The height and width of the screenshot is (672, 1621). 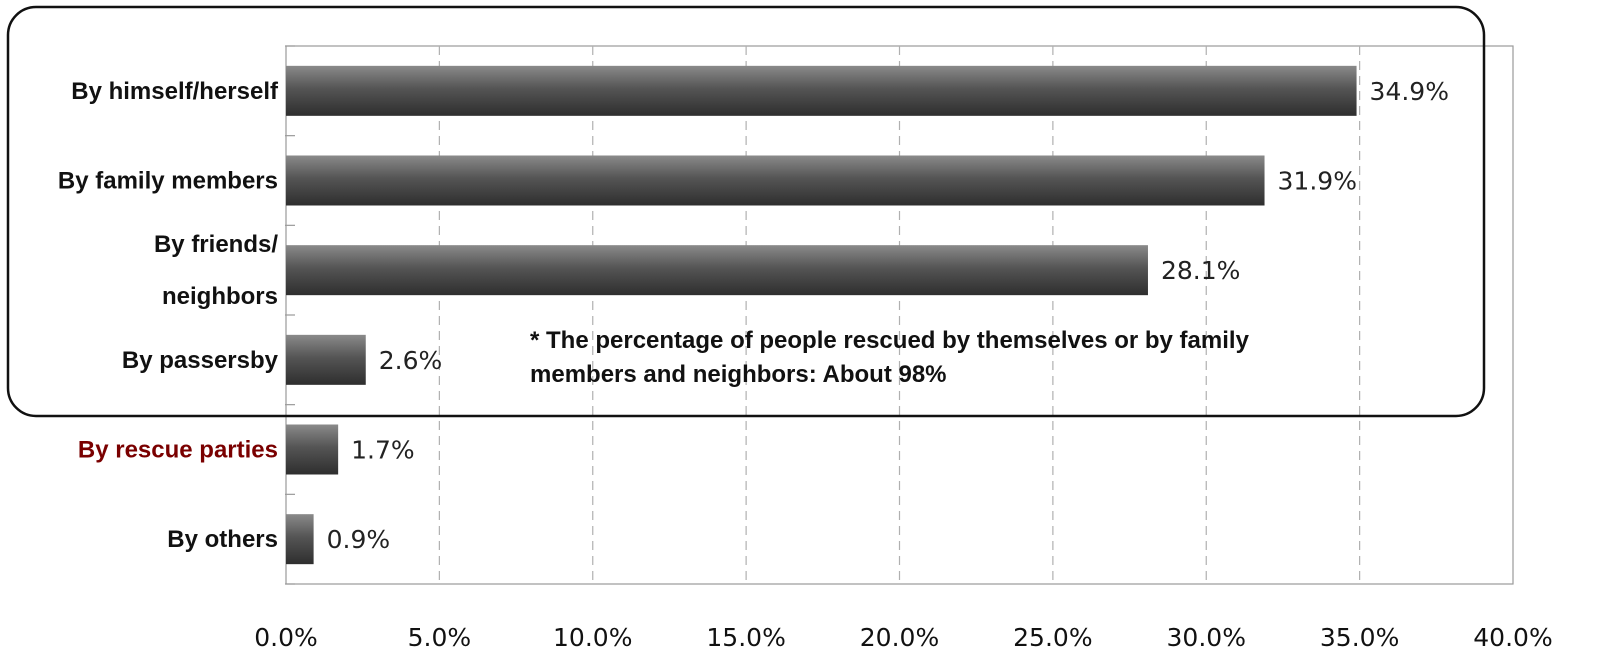 I want to click on x-tick-label: 25.0%, so click(x=1052, y=637).